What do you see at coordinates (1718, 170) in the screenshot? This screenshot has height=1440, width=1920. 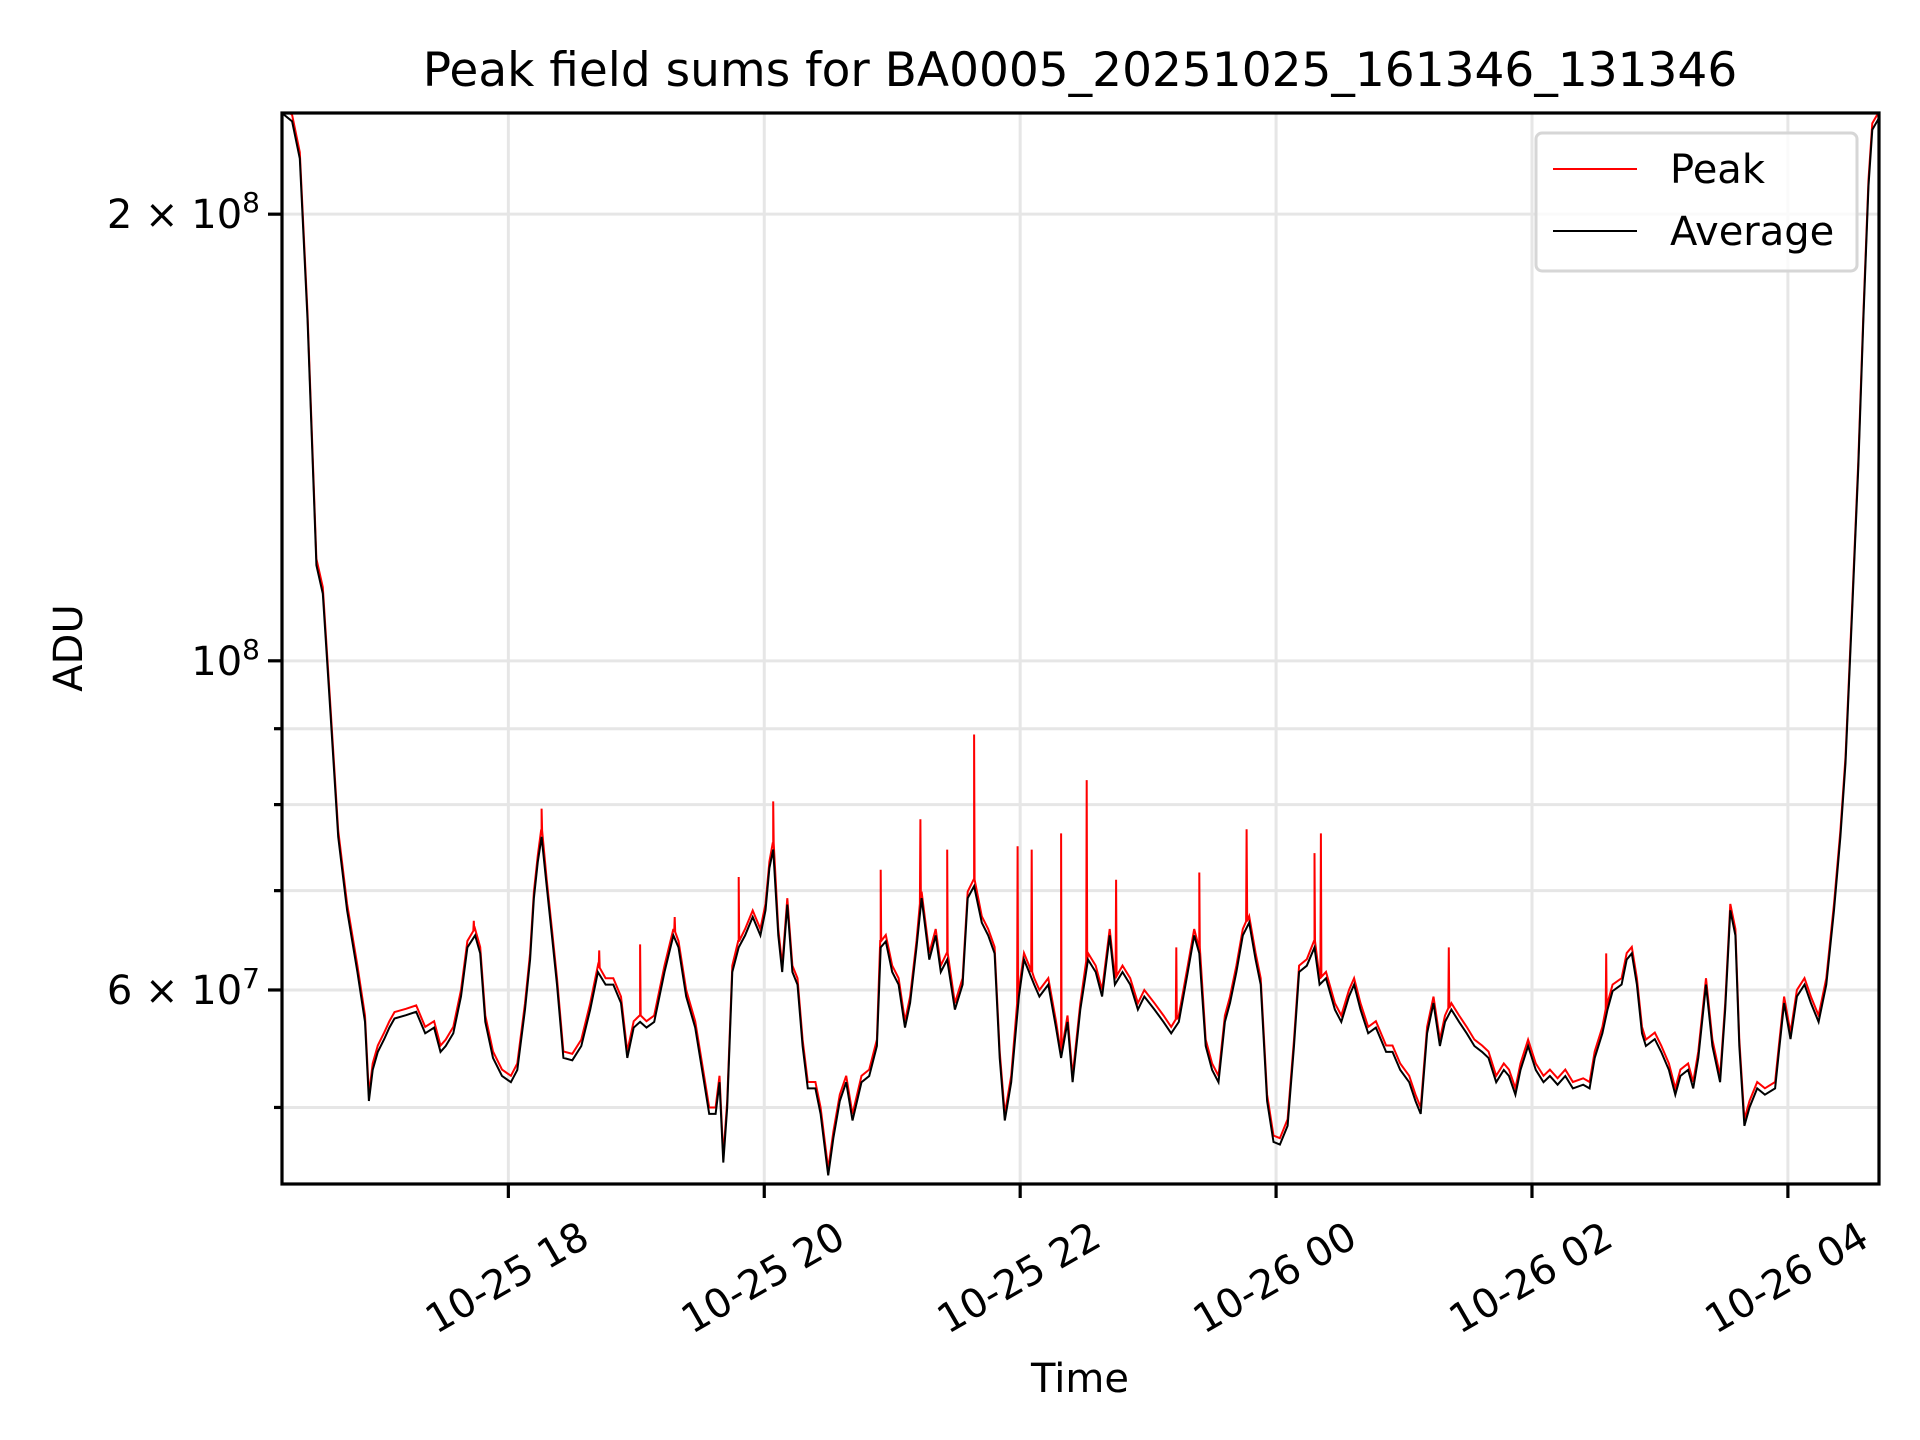 I see `legend-label-peak: Peak` at bounding box center [1718, 170].